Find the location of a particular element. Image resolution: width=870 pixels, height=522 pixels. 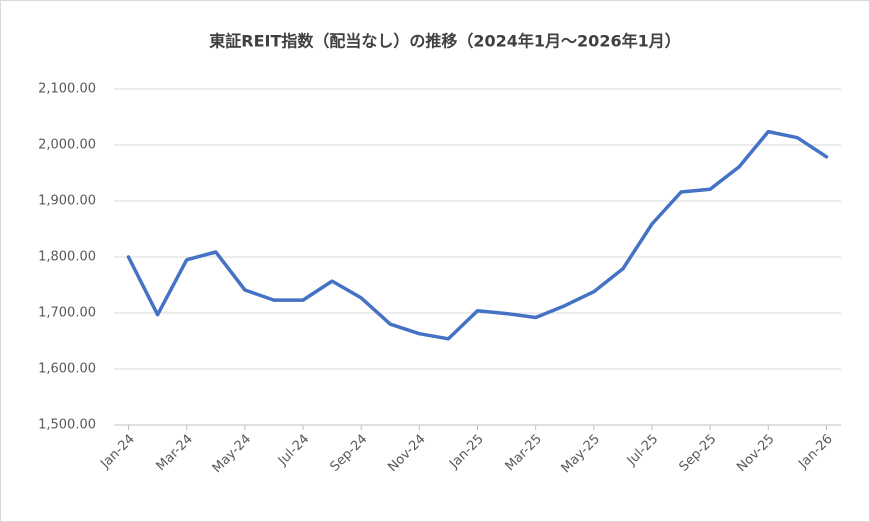

chart-title: 東証REIT指数（配当なし）の推移（2024年1月～2026年1月） is located at coordinates (444, 41).